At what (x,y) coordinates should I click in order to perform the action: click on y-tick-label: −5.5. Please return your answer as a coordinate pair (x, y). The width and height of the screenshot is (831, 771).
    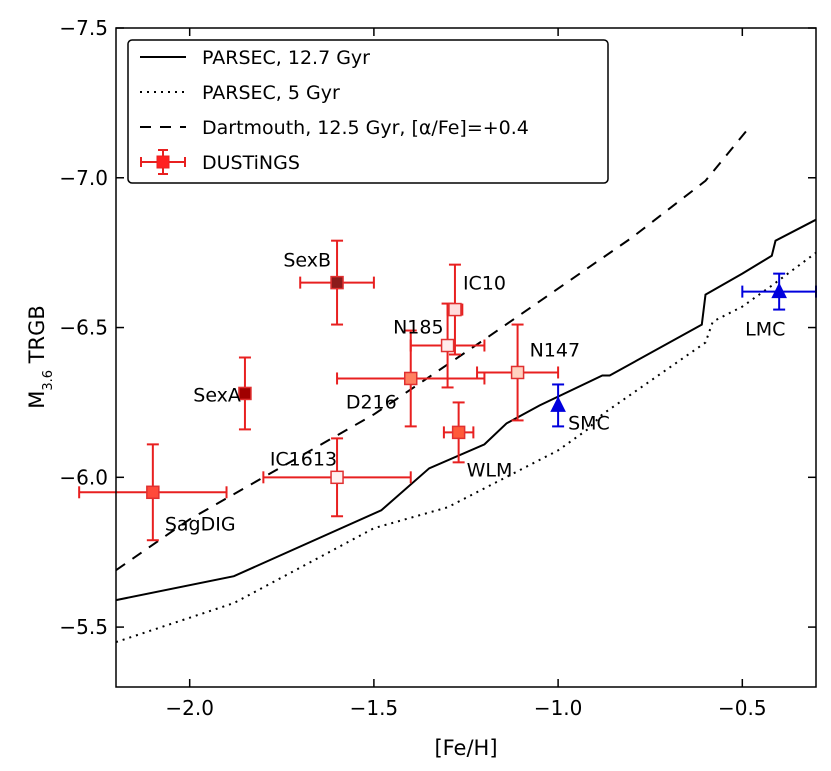
    Looking at the image, I should click on (83, 627).